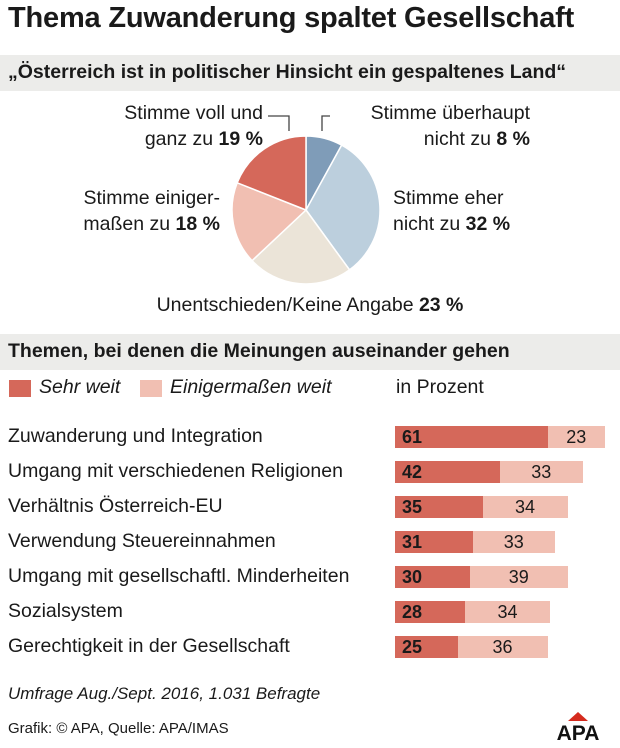  What do you see at coordinates (412, 577) in the screenshot?
I see `value-label-sehr-weit: 30` at bounding box center [412, 577].